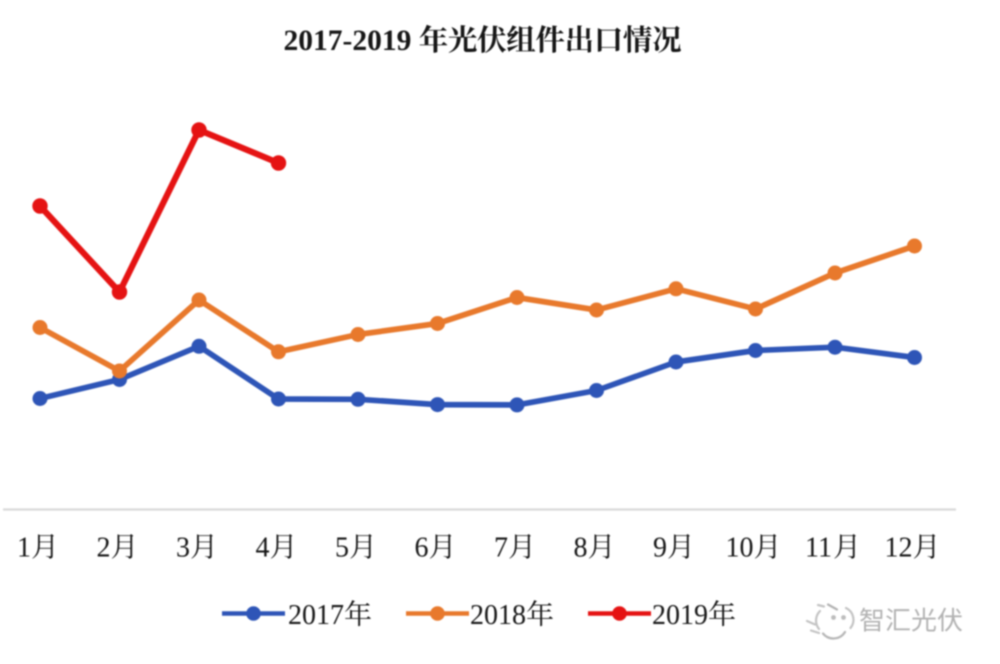 This screenshot has height=664, width=1000. Describe the element at coordinates (24, 548) in the screenshot. I see `svg-text: 1` at that location.